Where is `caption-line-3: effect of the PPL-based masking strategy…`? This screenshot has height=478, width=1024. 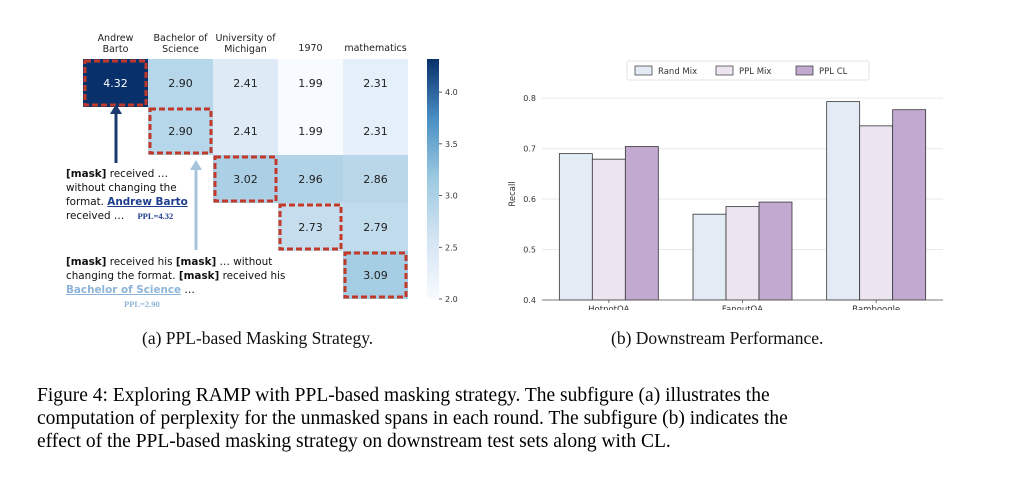
caption-line-3: effect of the PPL-based masking strategy… is located at coordinates (354, 441).